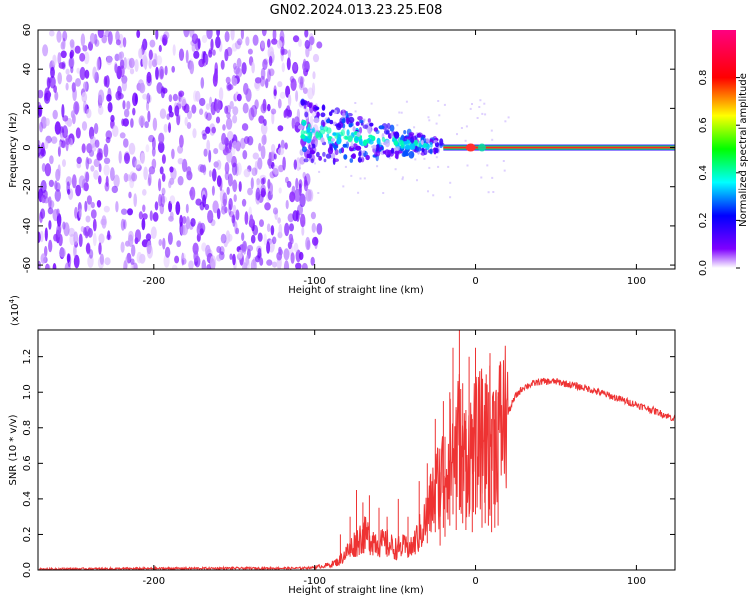  Describe the element at coordinates (419, 446) in the screenshot. I see `snr-spikes` at that location.